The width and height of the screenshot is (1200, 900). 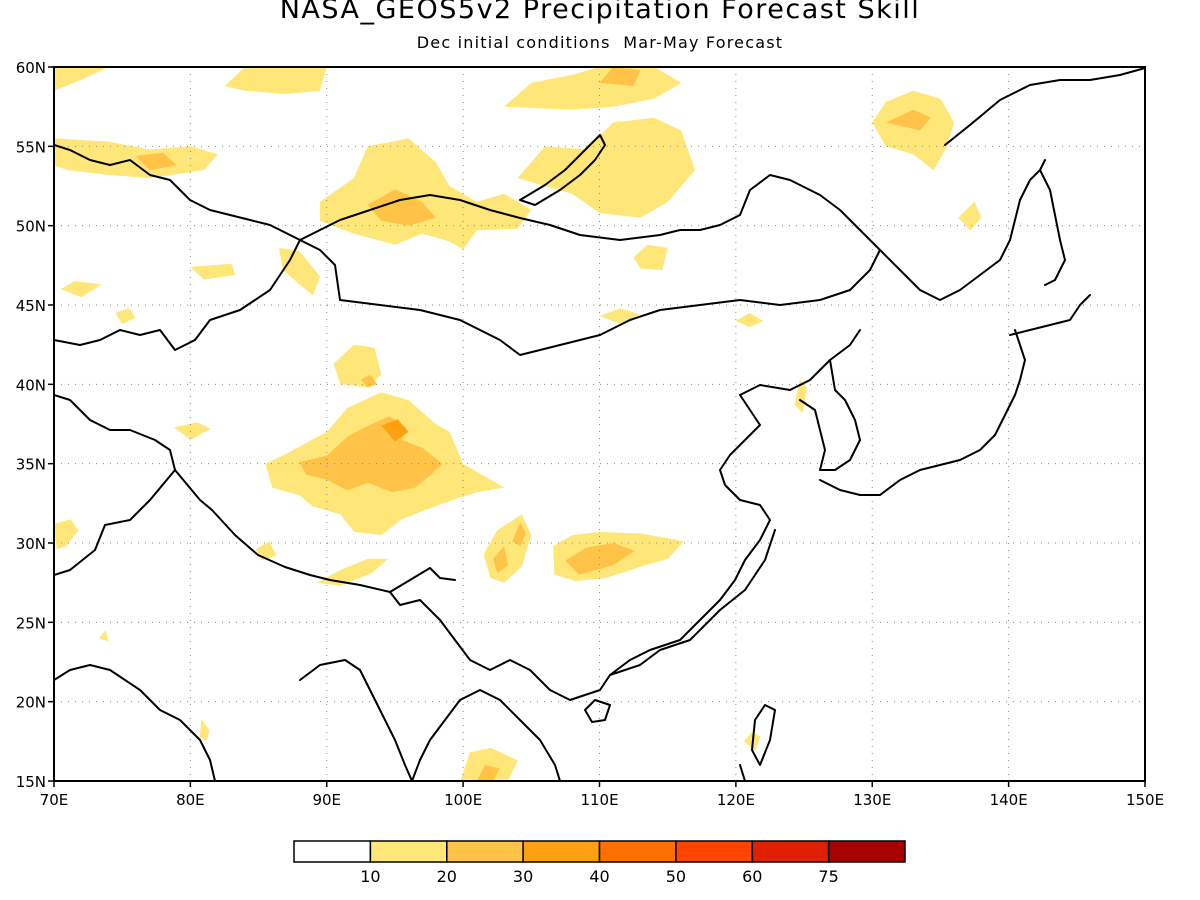 What do you see at coordinates (31, 544) in the screenshot?
I see `lat-tick-label: 30N` at bounding box center [31, 544].